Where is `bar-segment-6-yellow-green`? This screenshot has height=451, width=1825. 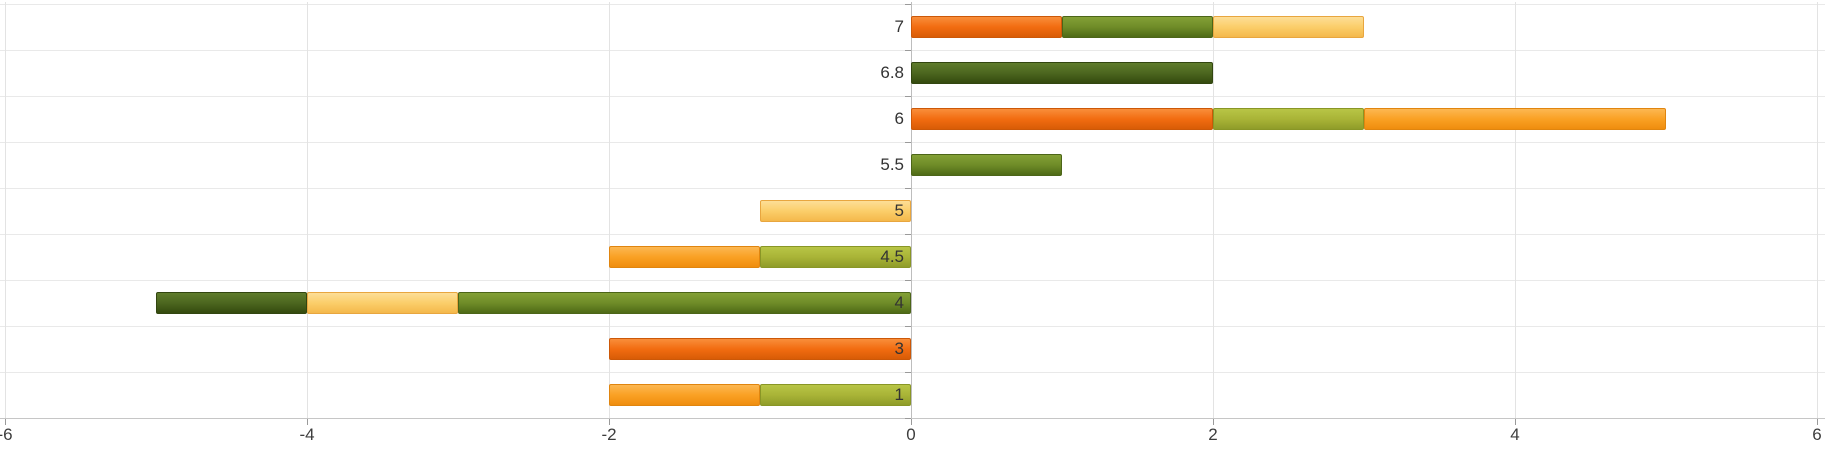
bar-segment-6-yellow-green is located at coordinates (1288, 119).